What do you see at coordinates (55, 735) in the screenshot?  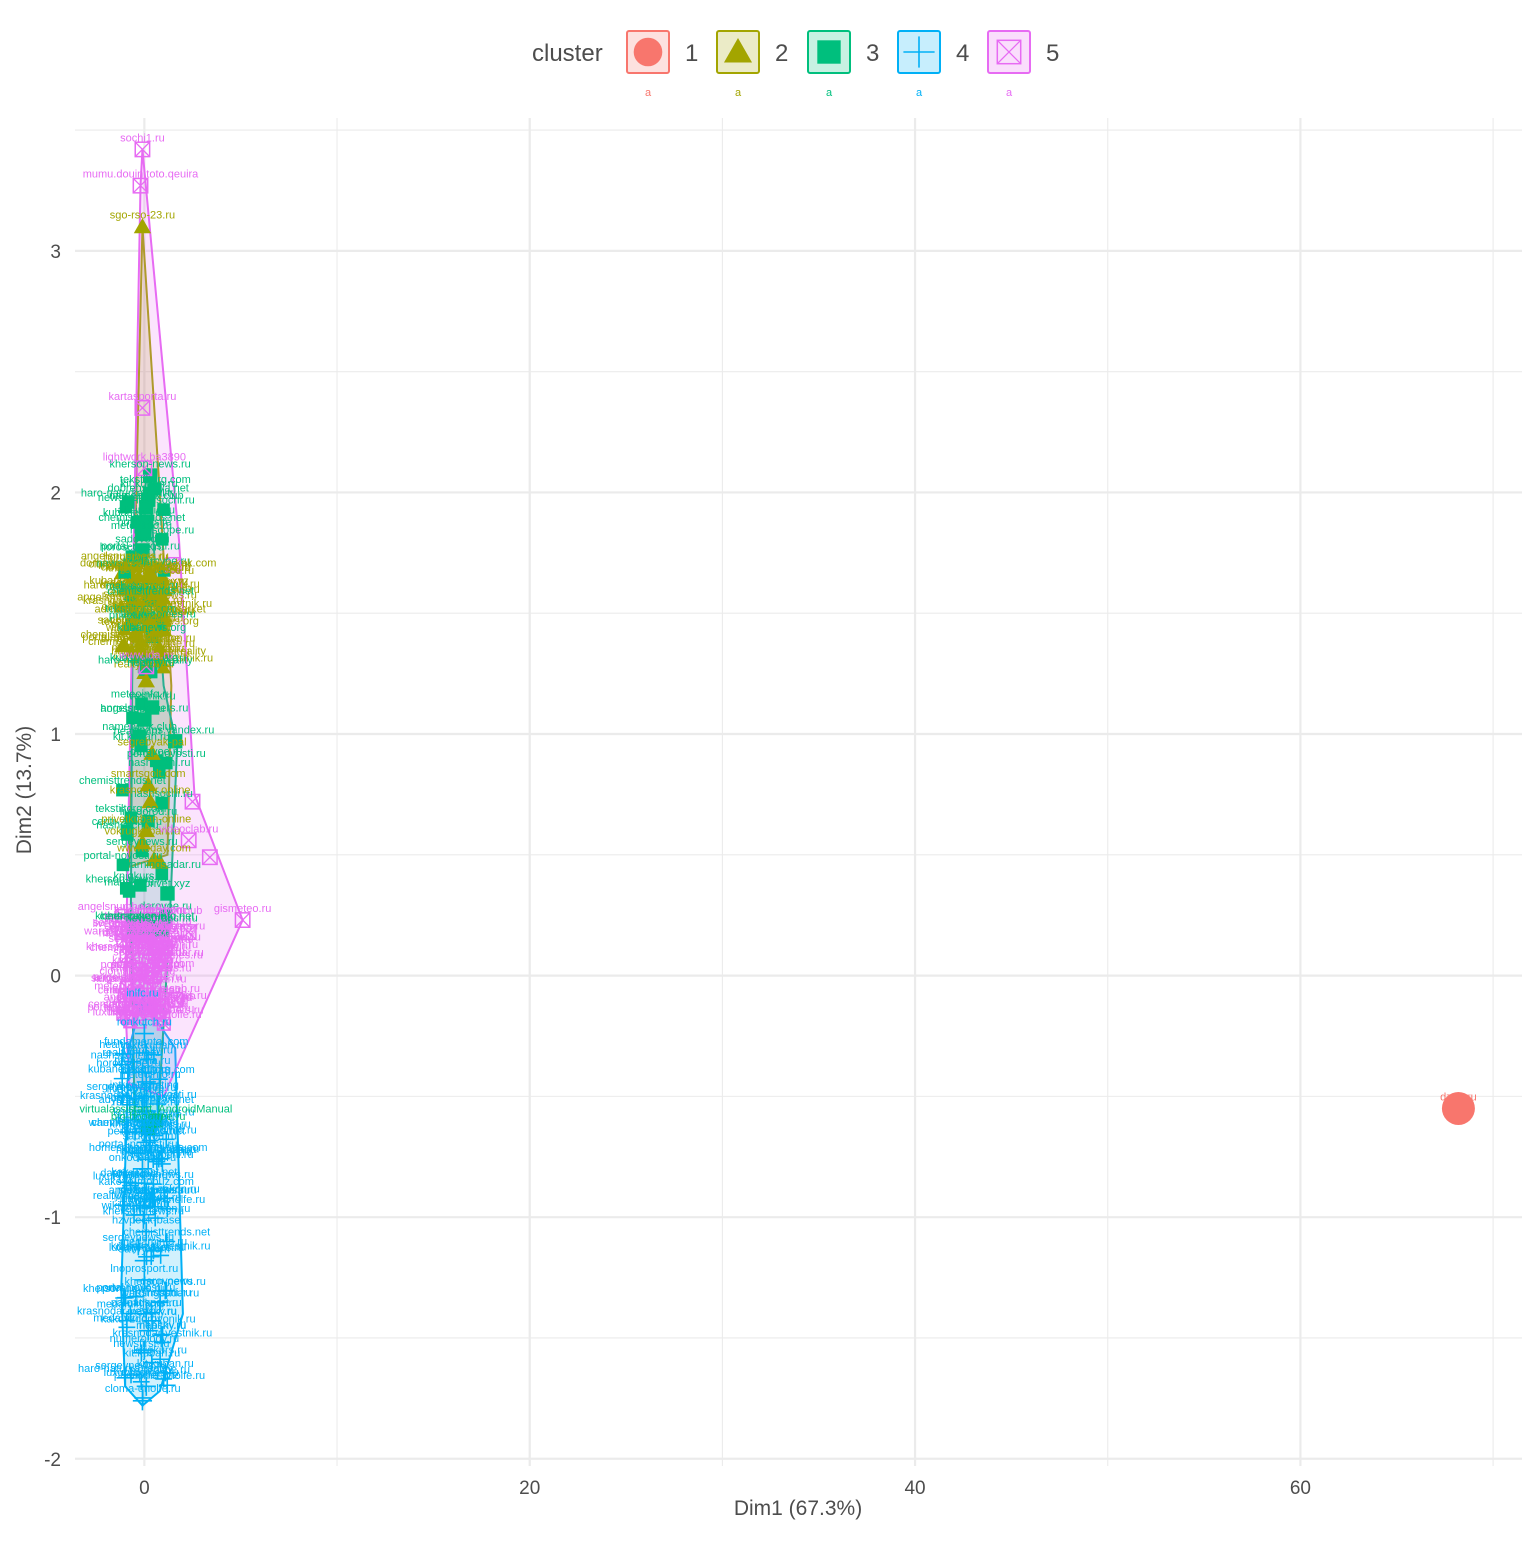 I see `y-tick-label: 1` at bounding box center [55, 735].